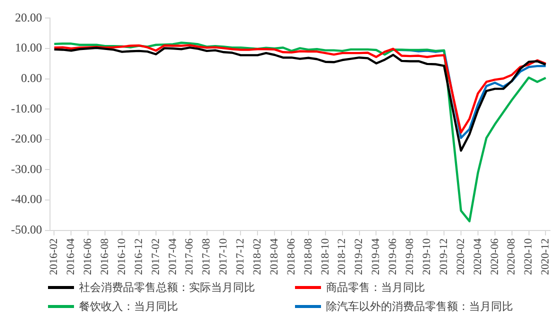 This screenshot has height=332, width=554. What do you see at coordinates (128, 307) in the screenshot?
I see `legend-label: 餐饮收入：当月同比` at bounding box center [128, 307].